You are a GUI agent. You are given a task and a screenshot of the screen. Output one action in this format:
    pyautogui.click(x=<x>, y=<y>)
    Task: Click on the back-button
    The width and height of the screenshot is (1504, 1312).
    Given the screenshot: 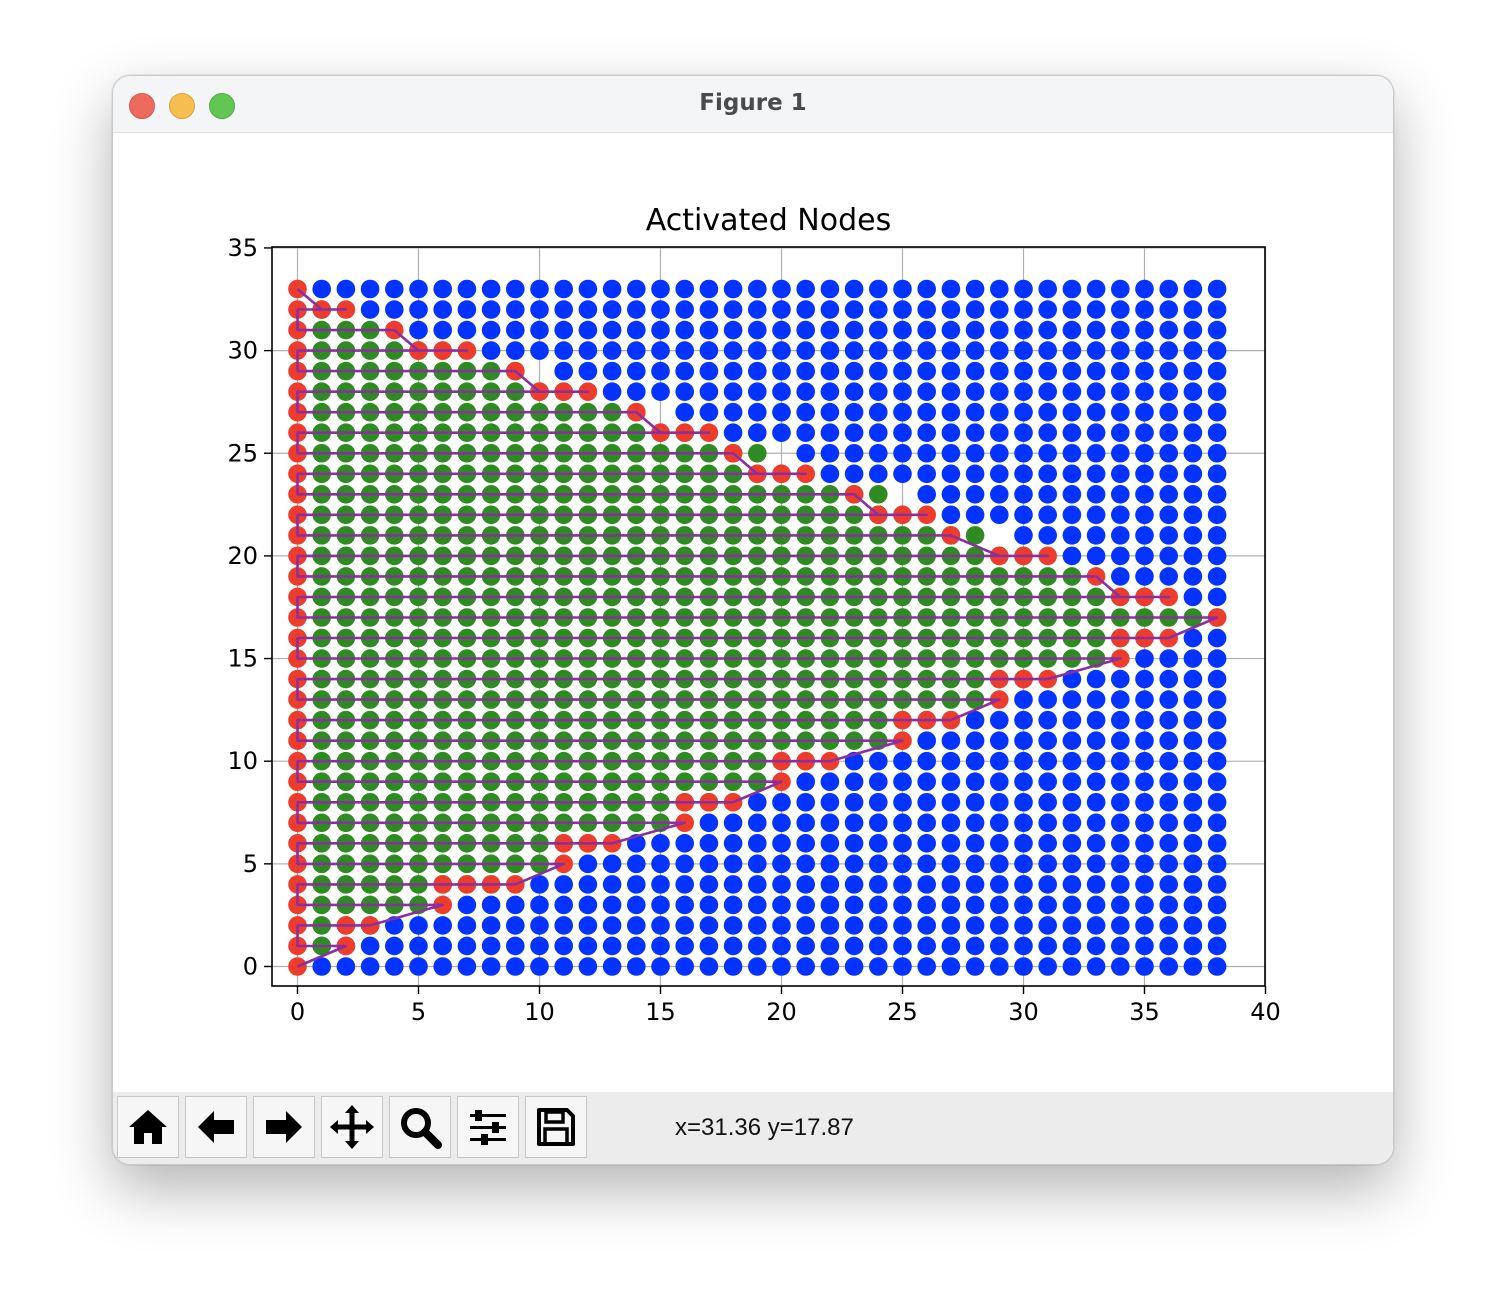 What is the action you would take?
    pyautogui.click(x=216, y=1127)
    